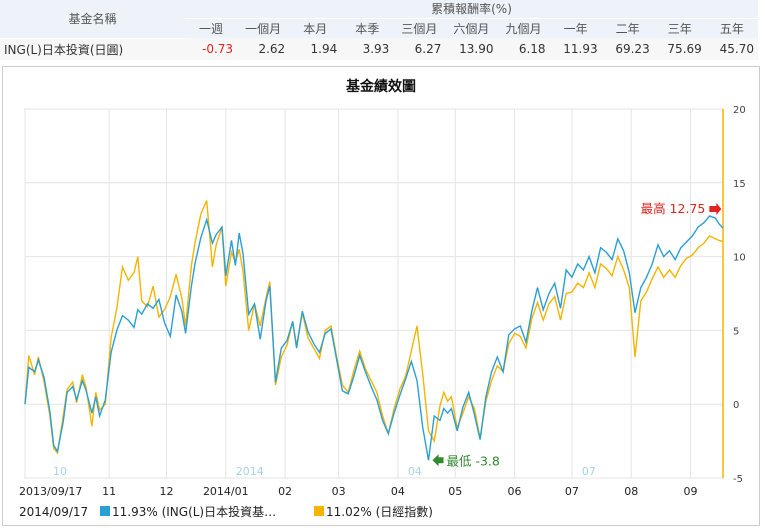  Describe the element at coordinates (575, 28) in the screenshot. I see `period-header: 一年` at that location.